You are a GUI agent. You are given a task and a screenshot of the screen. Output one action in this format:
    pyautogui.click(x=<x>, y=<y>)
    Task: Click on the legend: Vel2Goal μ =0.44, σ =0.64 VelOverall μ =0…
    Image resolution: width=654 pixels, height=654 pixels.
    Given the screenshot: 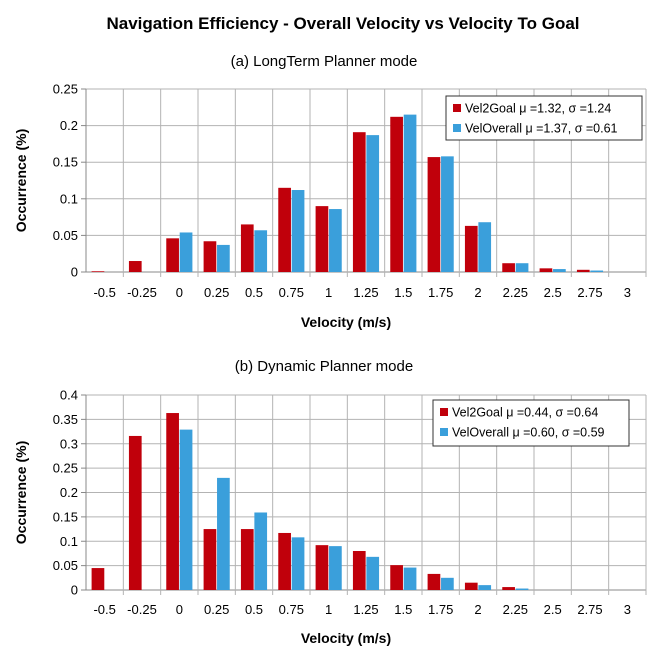 What is the action you would take?
    pyautogui.click(x=531, y=423)
    